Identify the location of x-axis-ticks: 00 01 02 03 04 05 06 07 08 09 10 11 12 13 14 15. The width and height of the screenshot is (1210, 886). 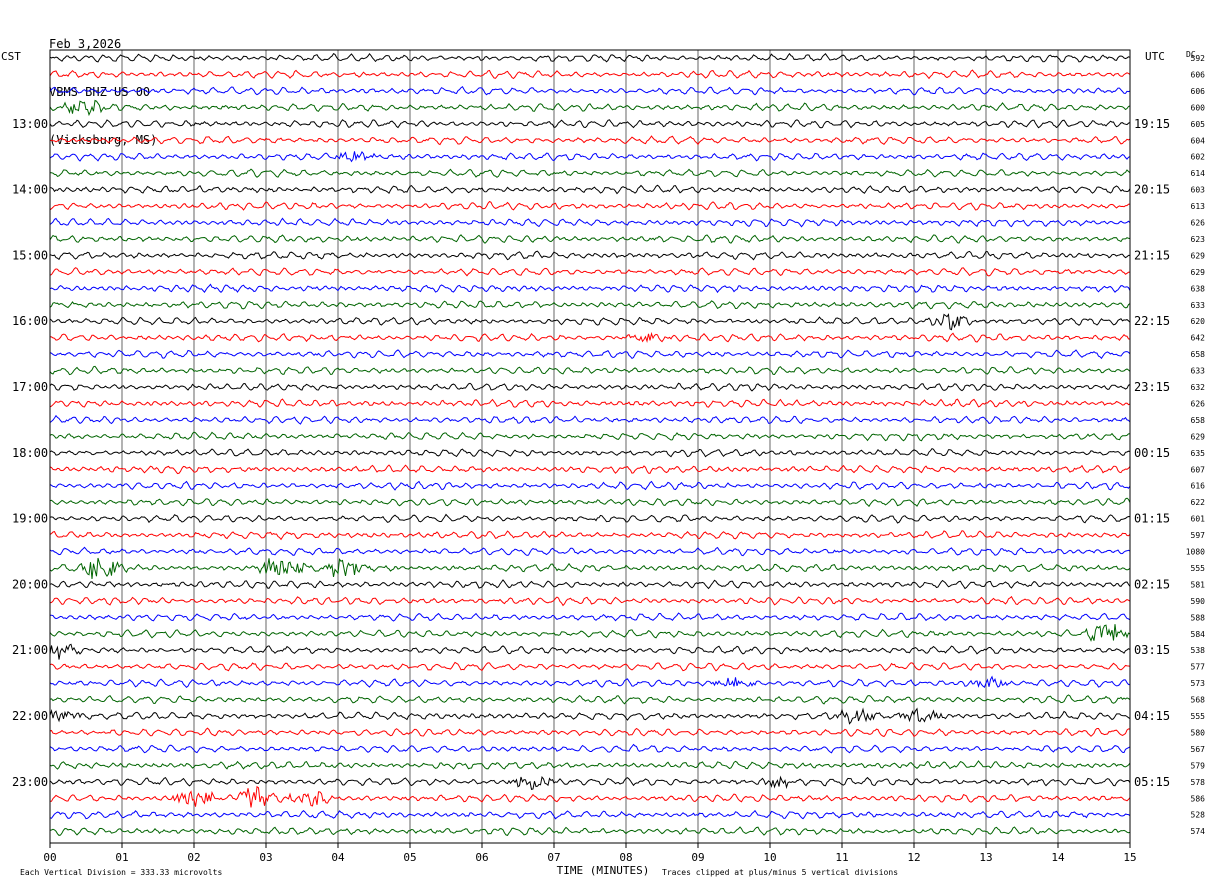
(590, 853).